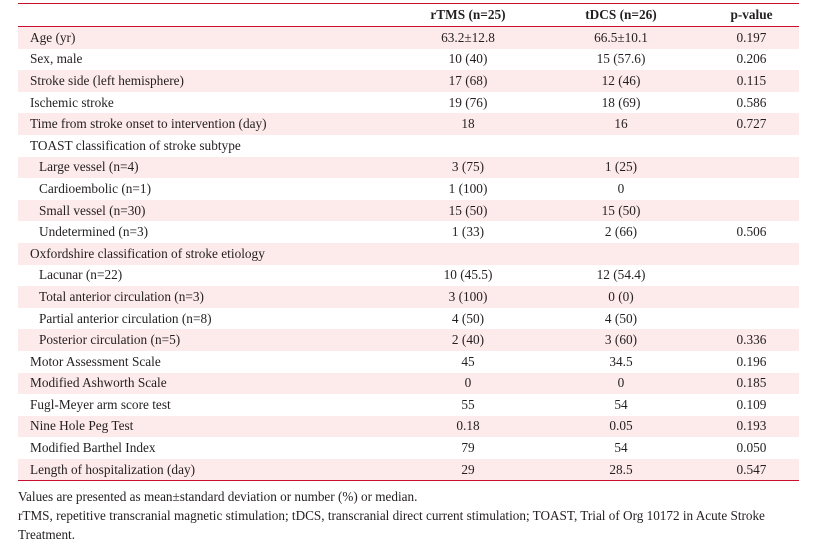  I want to click on cell-tdcs: 3 (60), so click(621, 340).